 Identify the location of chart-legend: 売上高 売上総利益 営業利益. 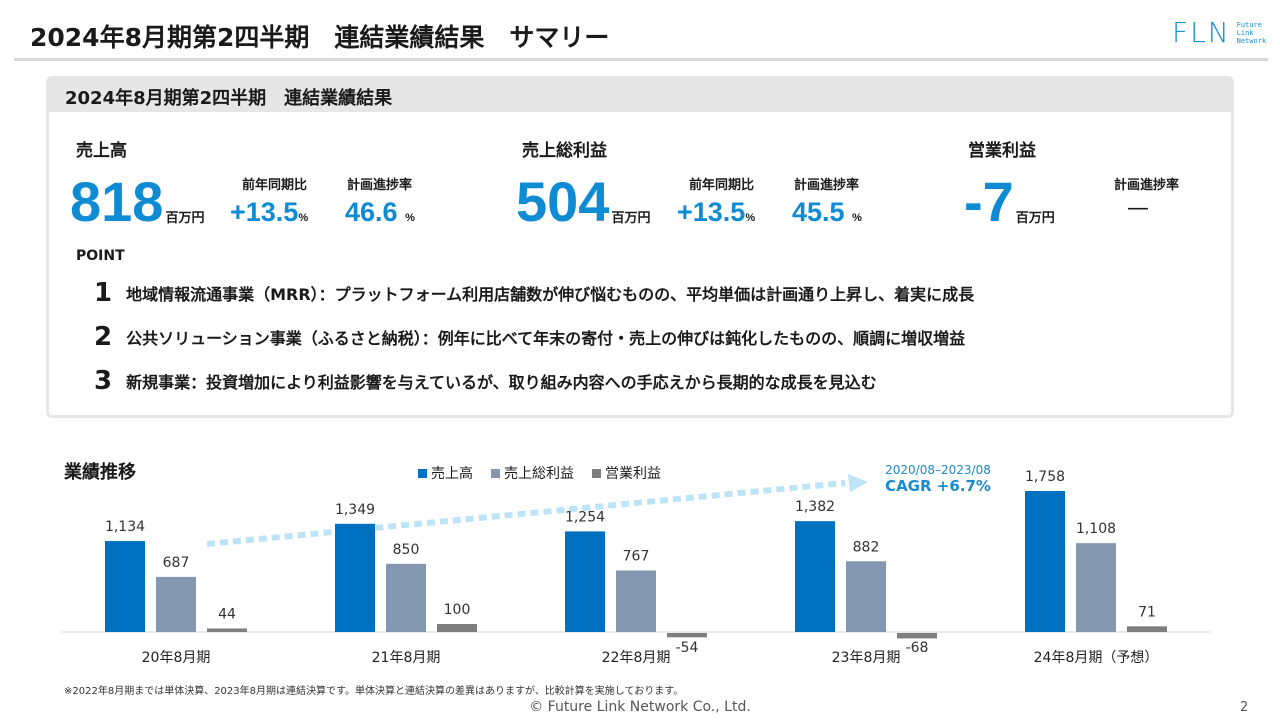
(539, 473).